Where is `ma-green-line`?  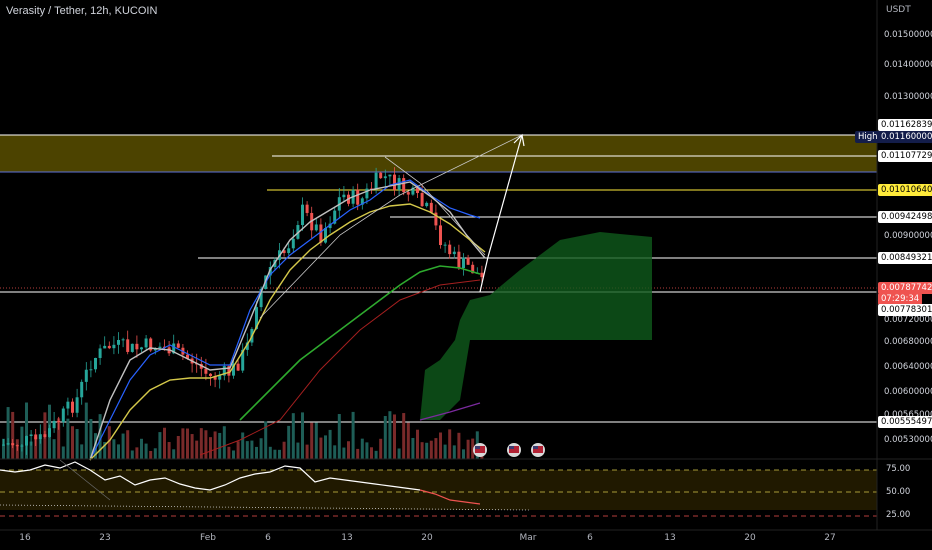 ma-green-line is located at coordinates (360, 343).